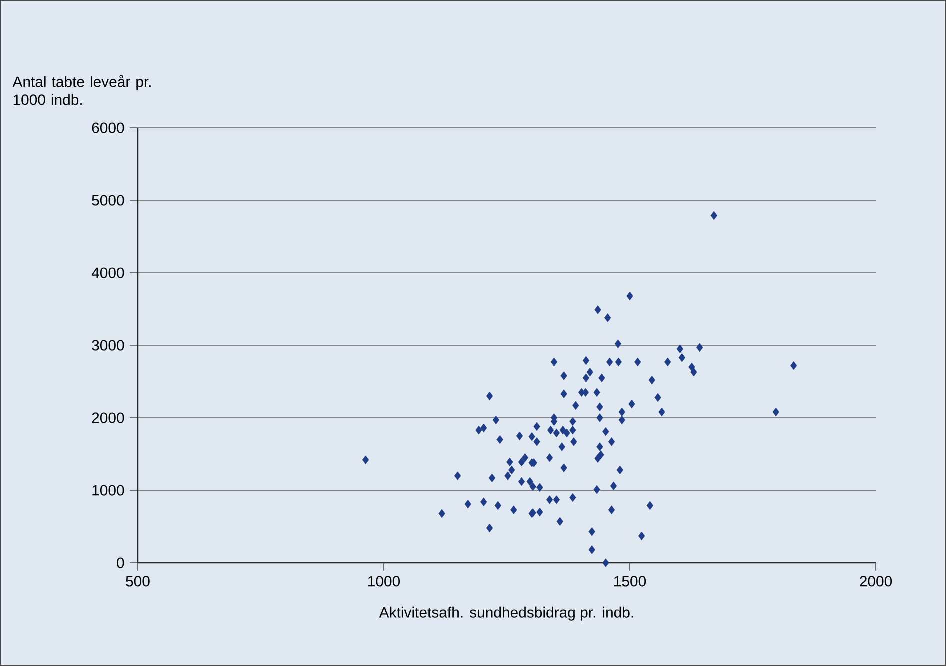 Image resolution: width=946 pixels, height=666 pixels. Describe the element at coordinates (138, 581) in the screenshot. I see `x-tick-label: 500` at that location.